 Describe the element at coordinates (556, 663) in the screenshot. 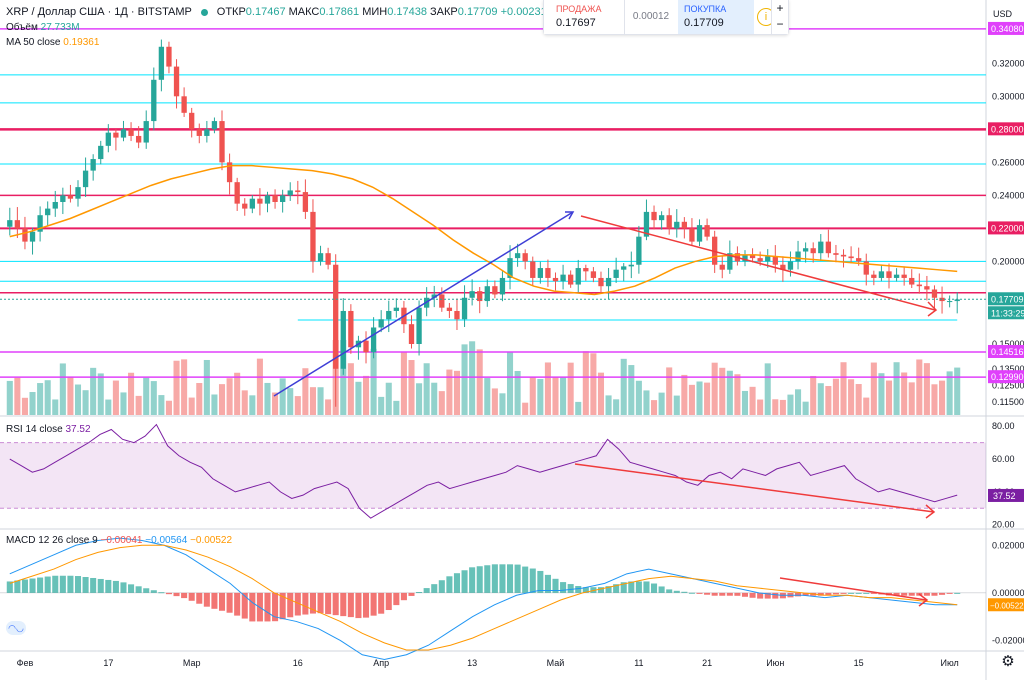

I see `time-axis-tick-label: Май` at that location.